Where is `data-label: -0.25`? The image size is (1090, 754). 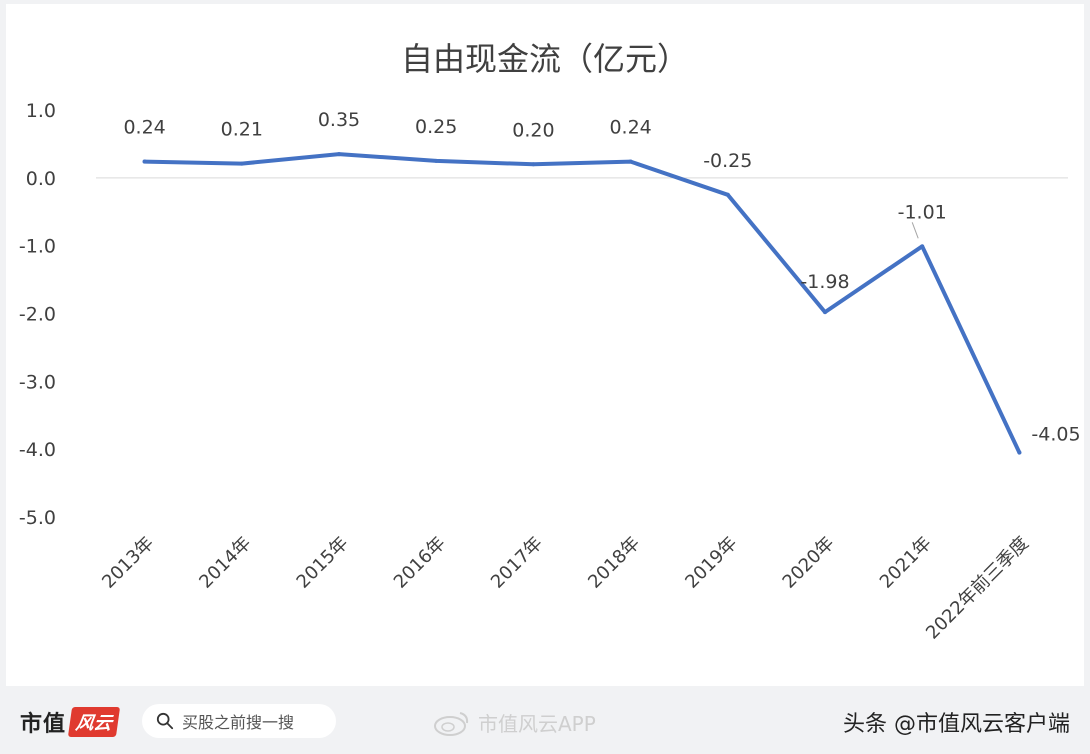 data-label: -0.25 is located at coordinates (727, 161).